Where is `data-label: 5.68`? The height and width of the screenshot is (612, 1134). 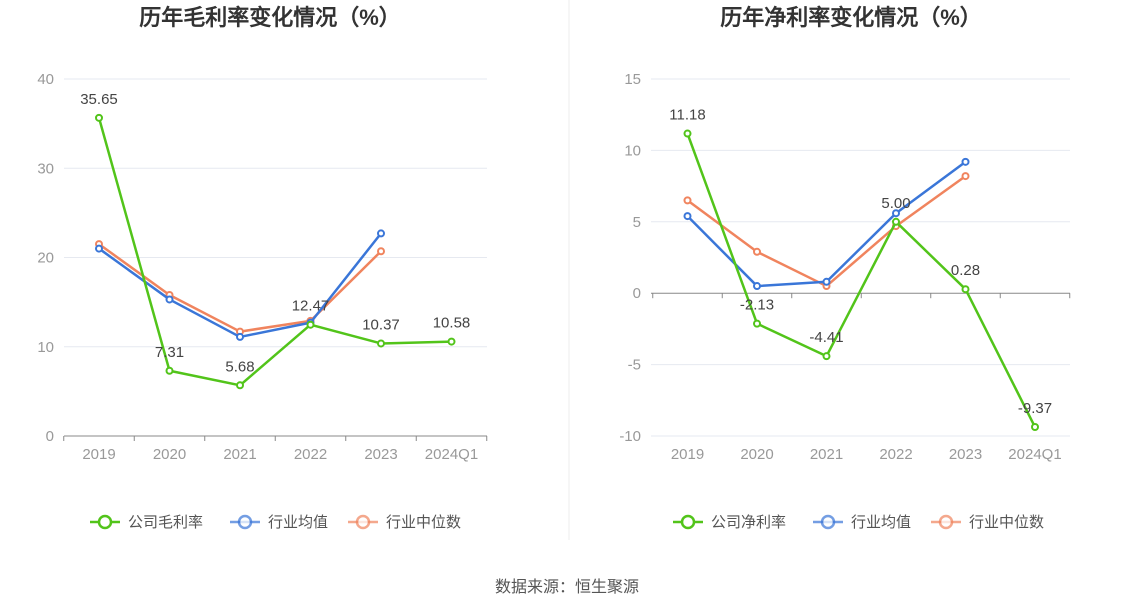
data-label: 5.68 is located at coordinates (239, 366).